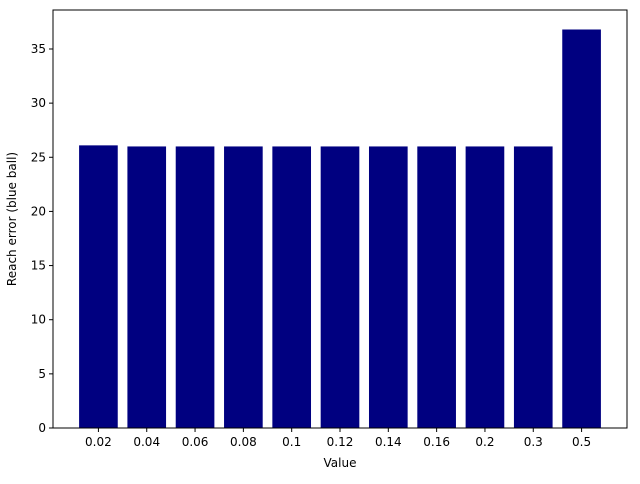 The height and width of the screenshot is (484, 640). Describe the element at coordinates (38, 49) in the screenshot. I see `y-tick-label: 35` at that location.